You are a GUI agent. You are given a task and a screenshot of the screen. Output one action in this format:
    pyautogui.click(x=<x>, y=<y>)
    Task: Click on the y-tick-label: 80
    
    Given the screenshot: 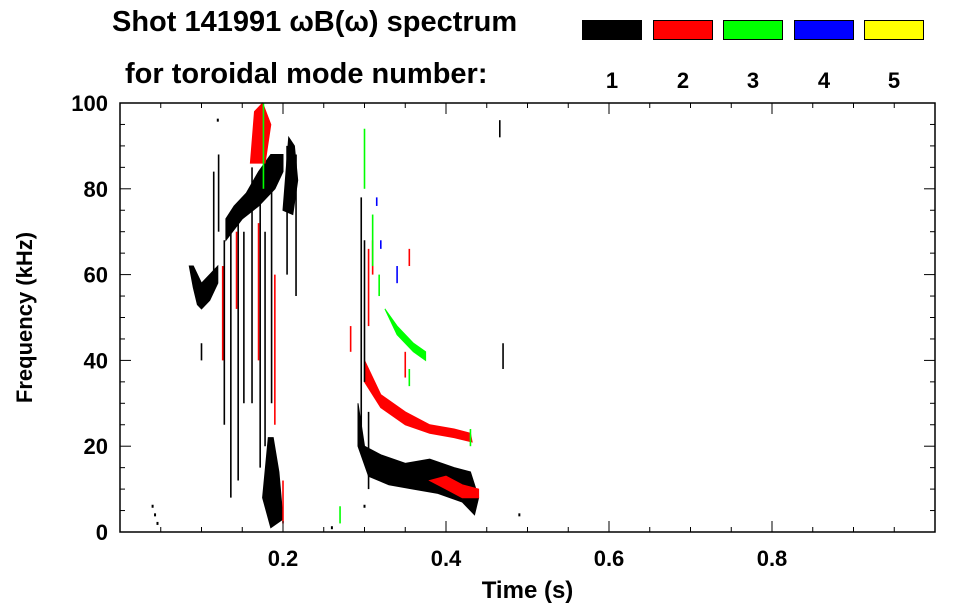 What is the action you would take?
    pyautogui.click(x=96, y=189)
    